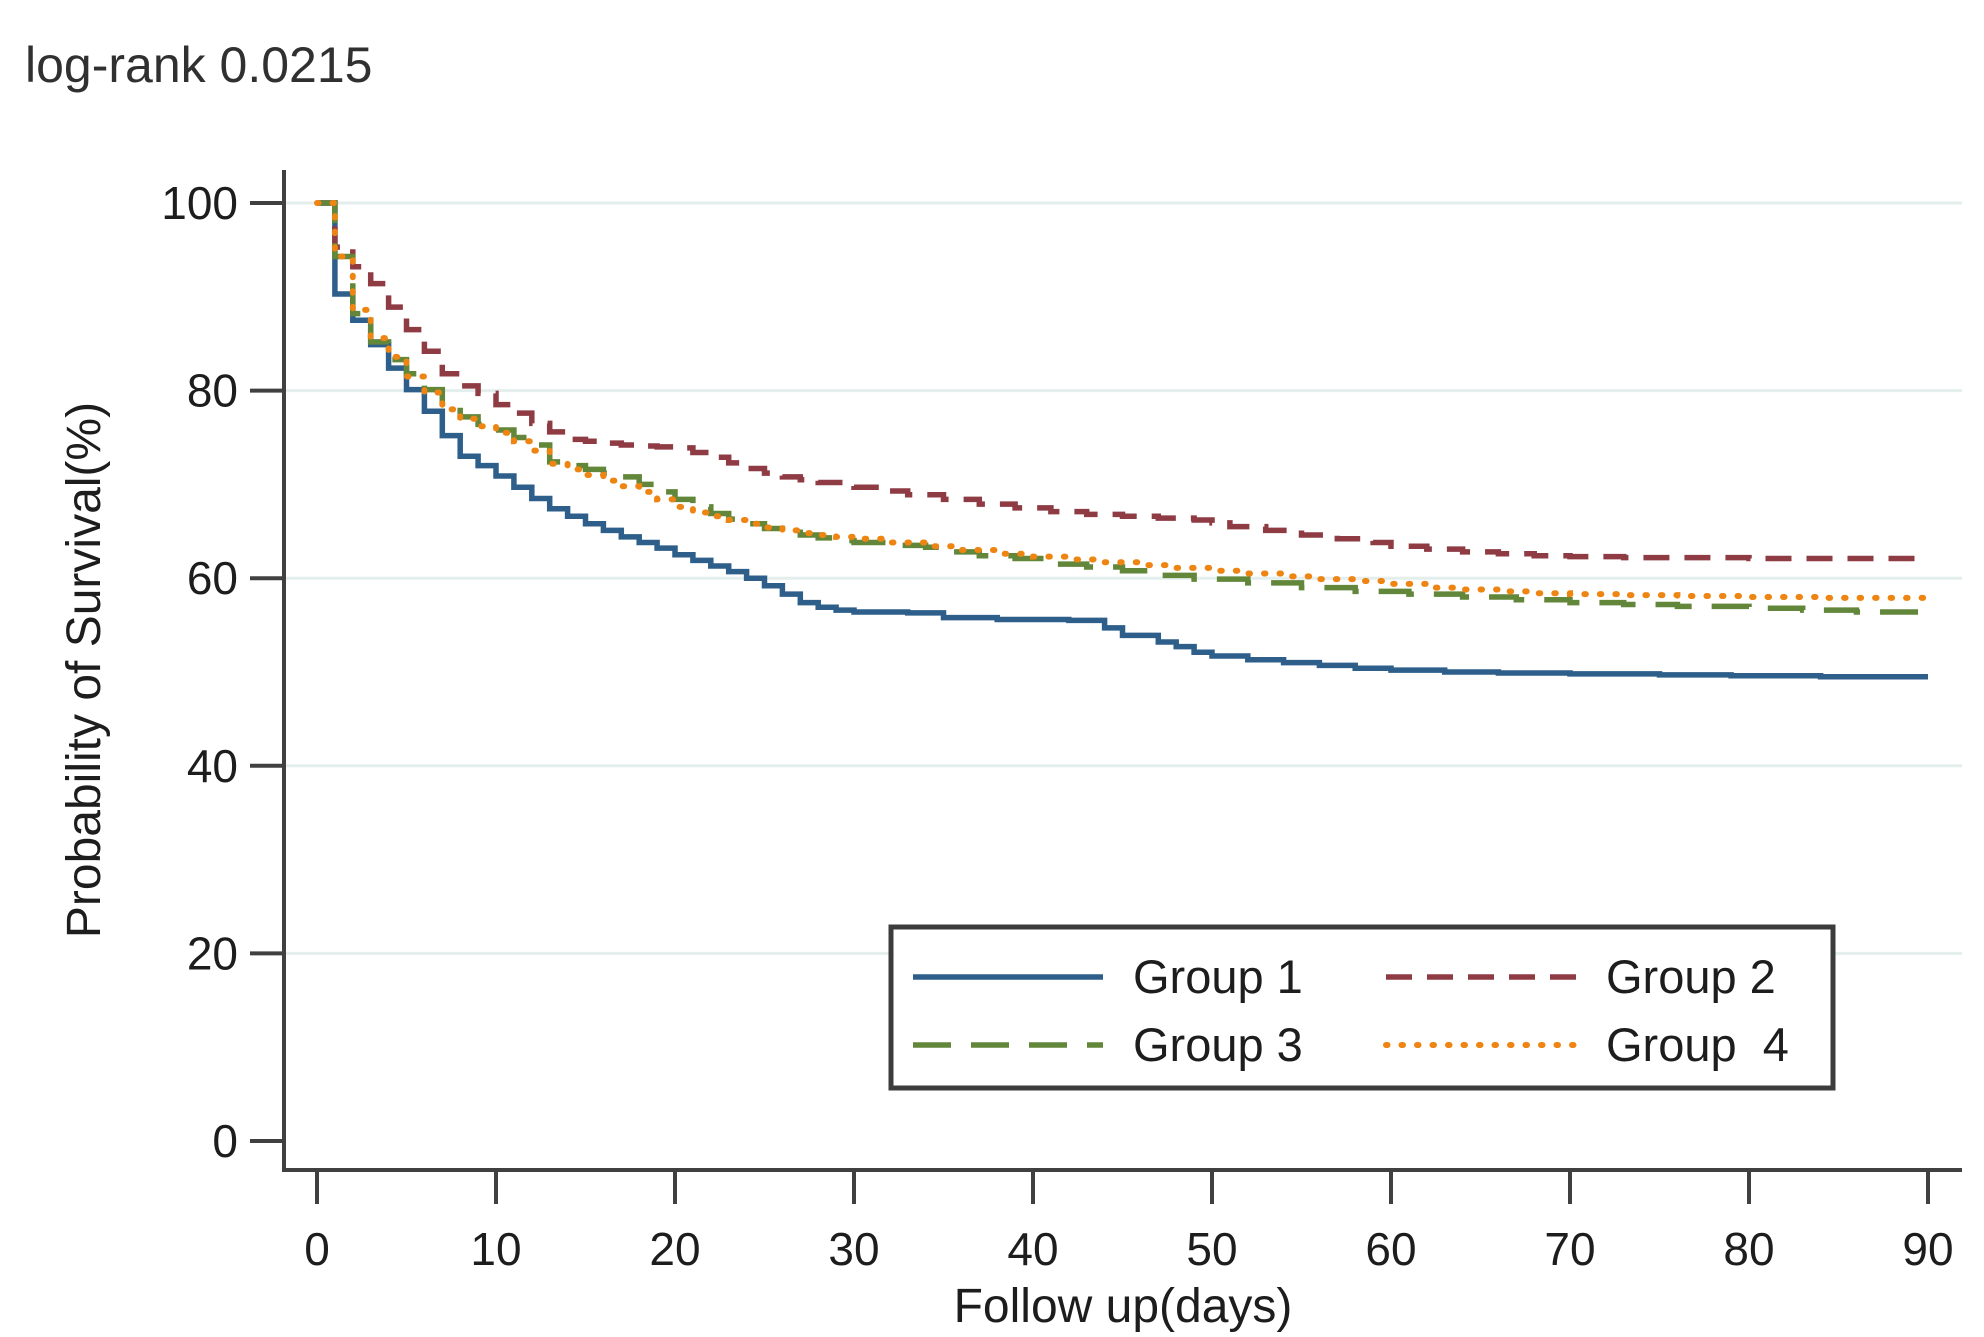  What do you see at coordinates (1569, 1249) in the screenshot?
I see `x-tick-label-70: 70` at bounding box center [1569, 1249].